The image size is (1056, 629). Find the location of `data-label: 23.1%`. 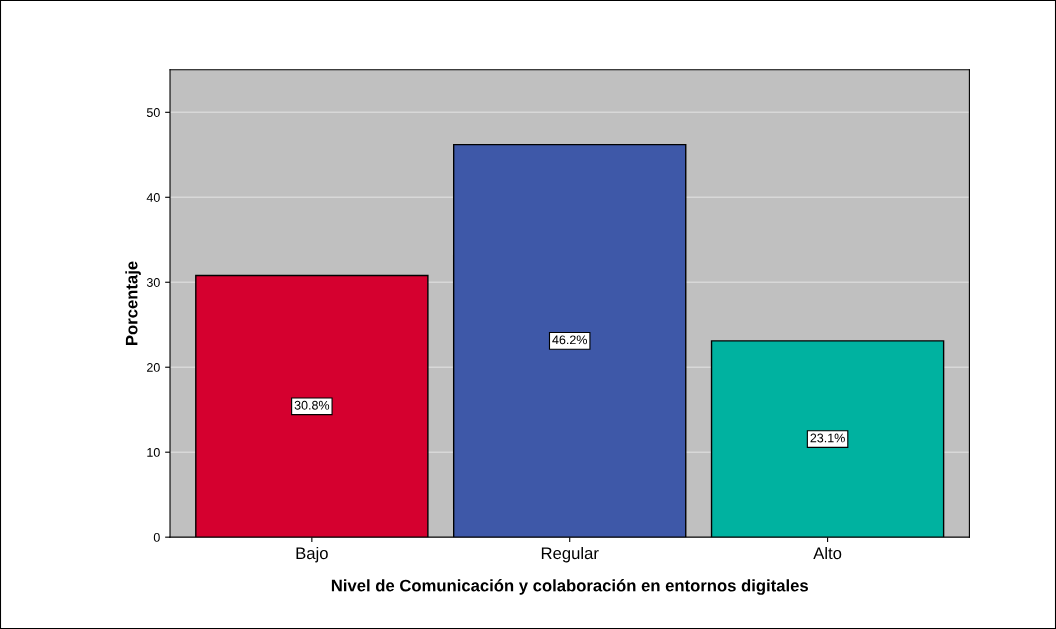

data-label: 23.1% is located at coordinates (827, 438).